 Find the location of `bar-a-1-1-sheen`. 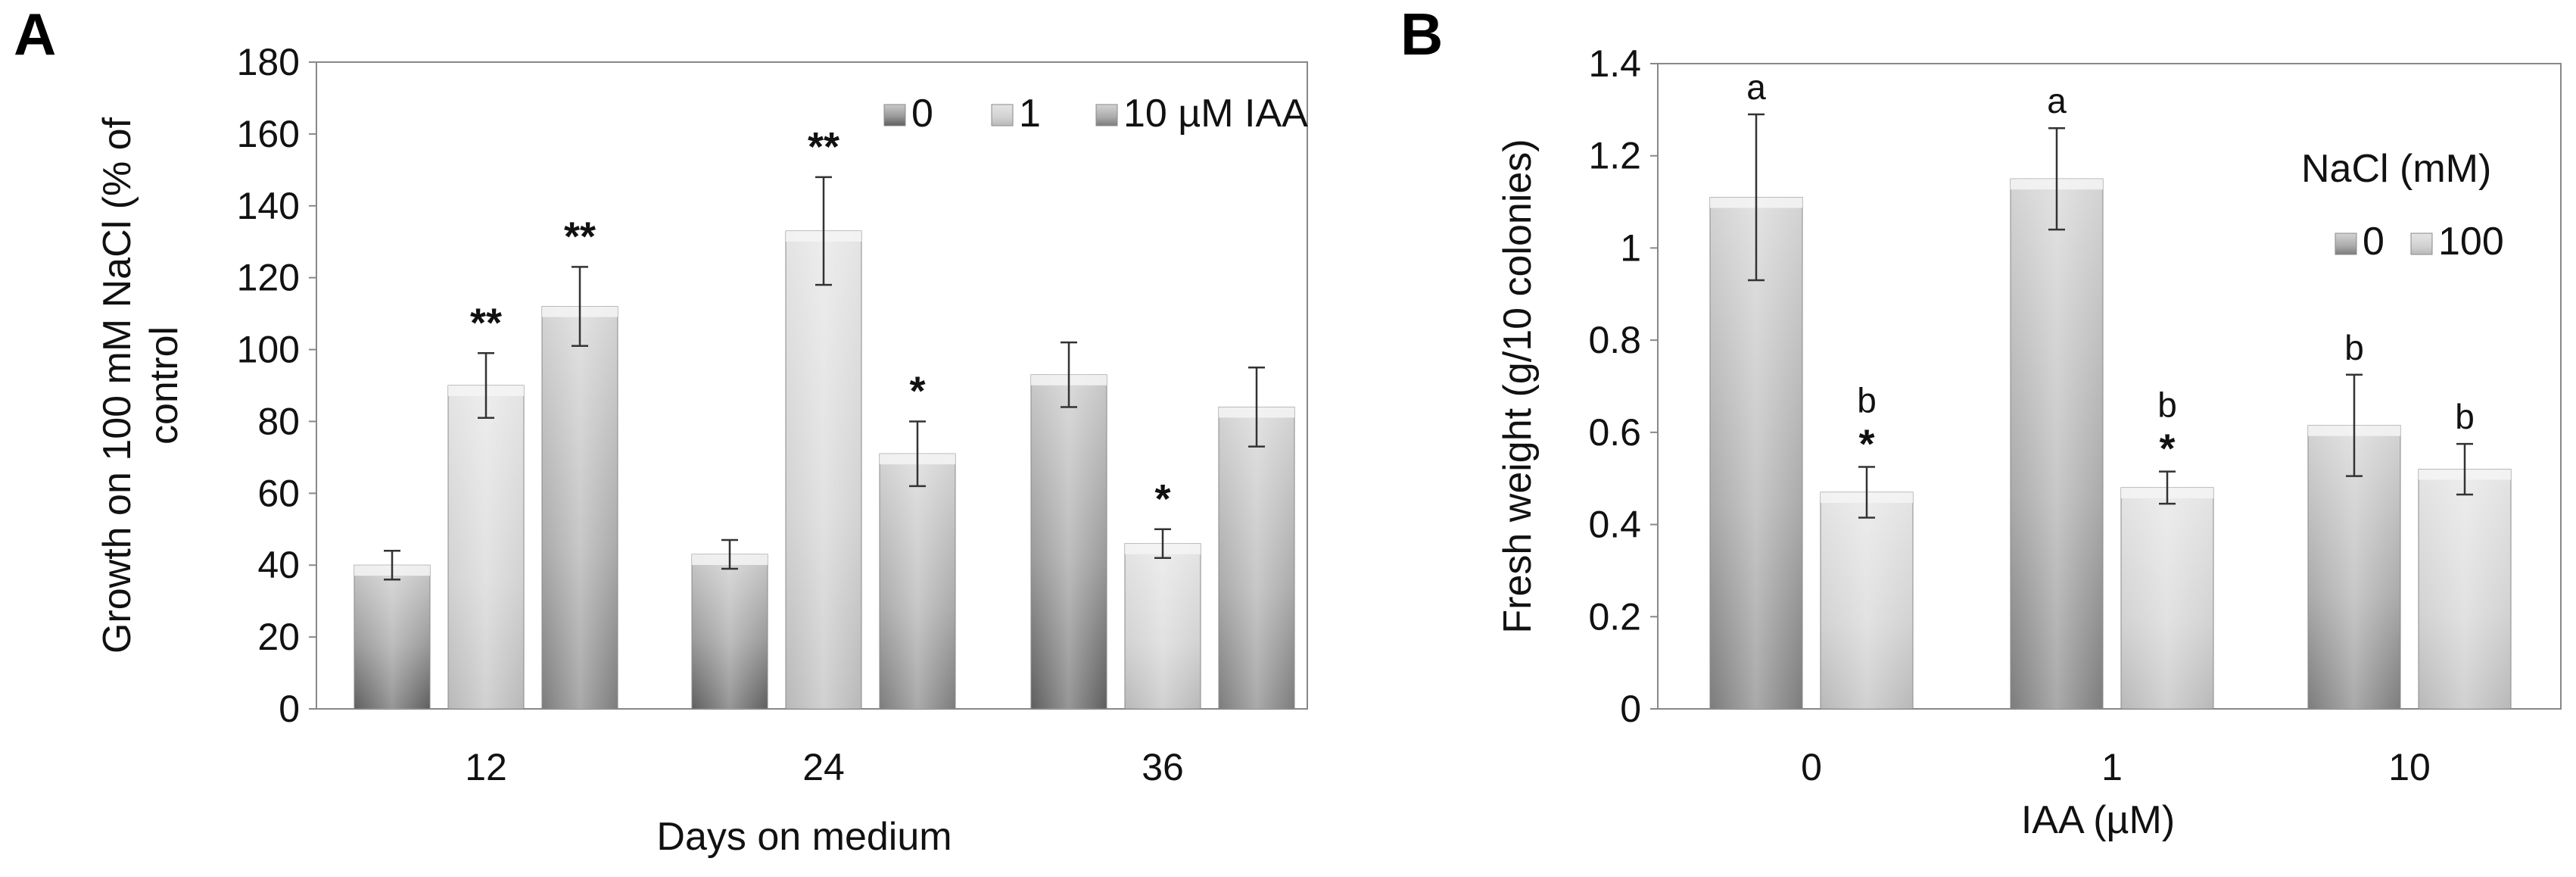

bar-a-1-1-sheen is located at coordinates (823, 469).